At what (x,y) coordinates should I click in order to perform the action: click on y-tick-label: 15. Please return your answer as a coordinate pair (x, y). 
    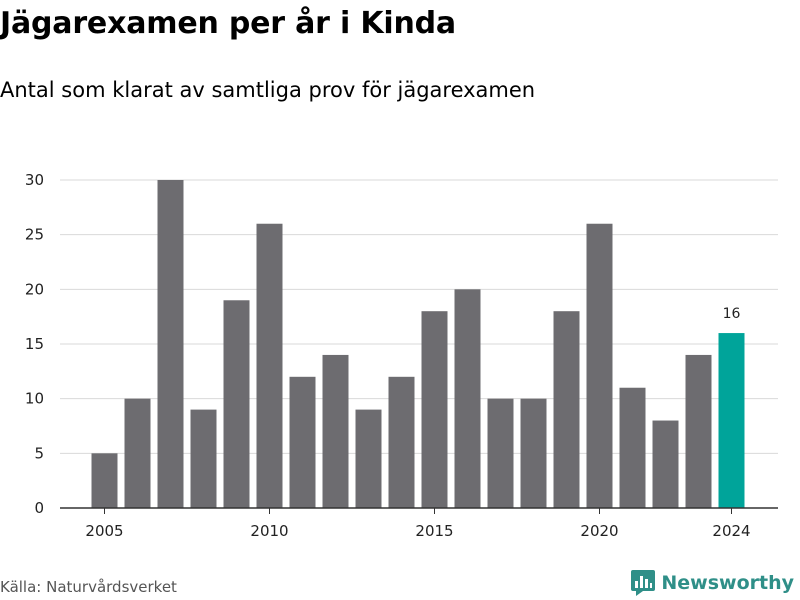
    Looking at the image, I should click on (34, 344).